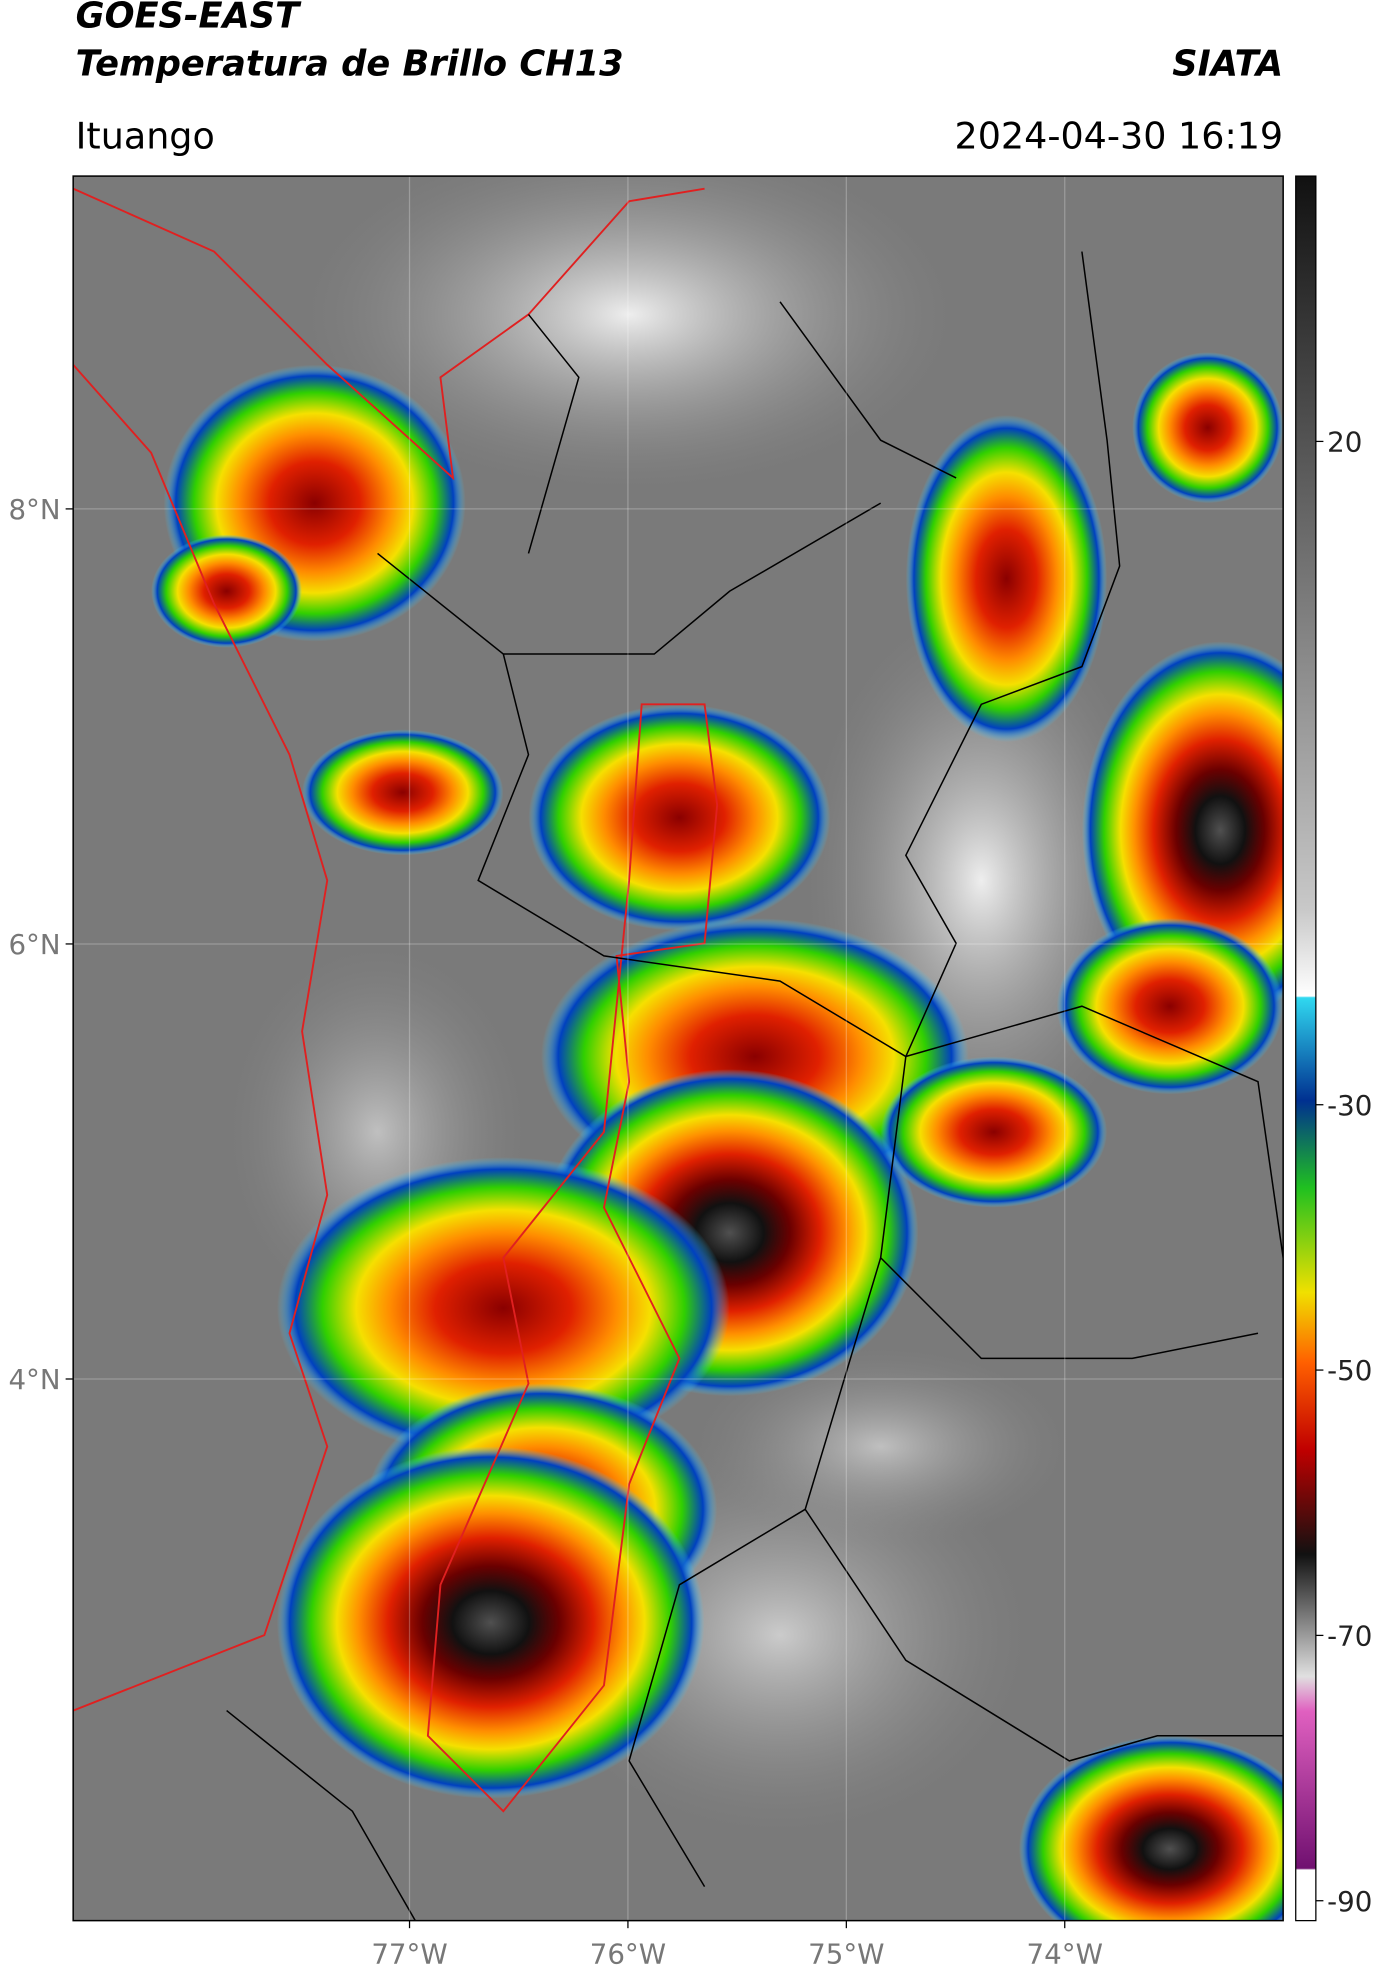 The height and width of the screenshot is (1981, 1384). I want to click on subtitle: Temperatura de Brillo CH13, so click(350, 63).